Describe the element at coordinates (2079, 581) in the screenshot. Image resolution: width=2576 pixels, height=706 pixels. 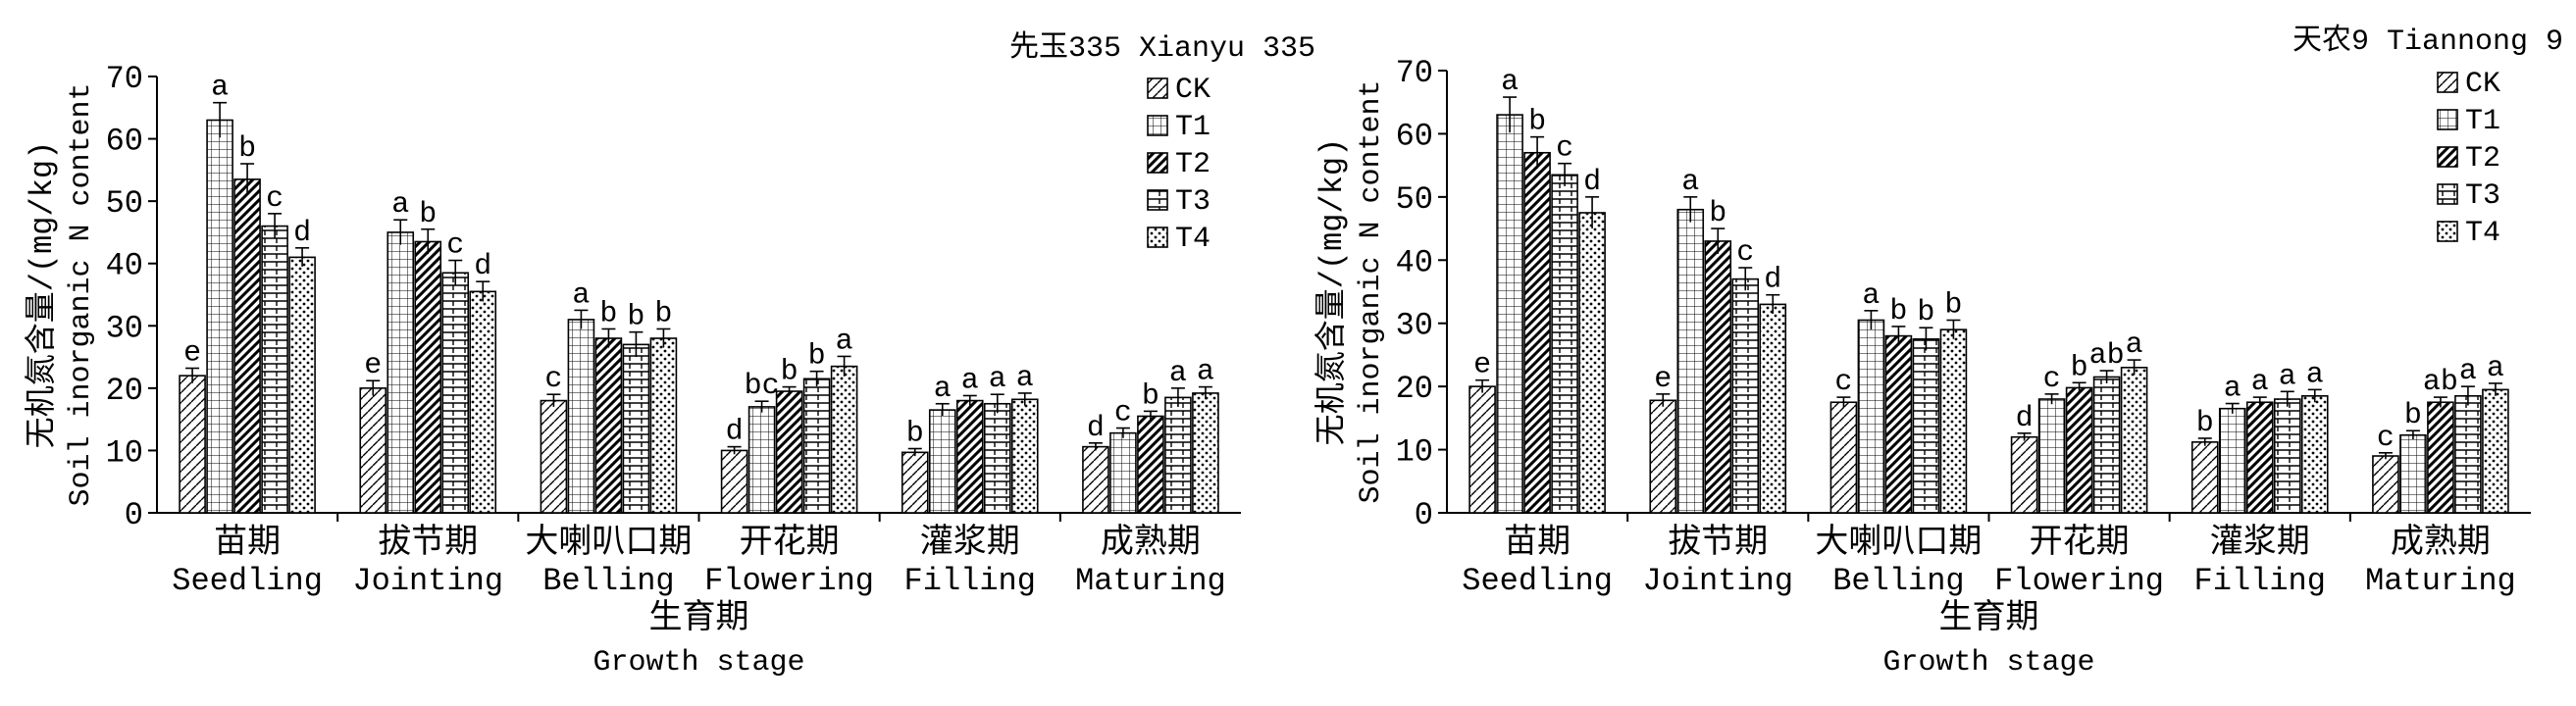
I see `x-tick-label-en: Flowering` at that location.